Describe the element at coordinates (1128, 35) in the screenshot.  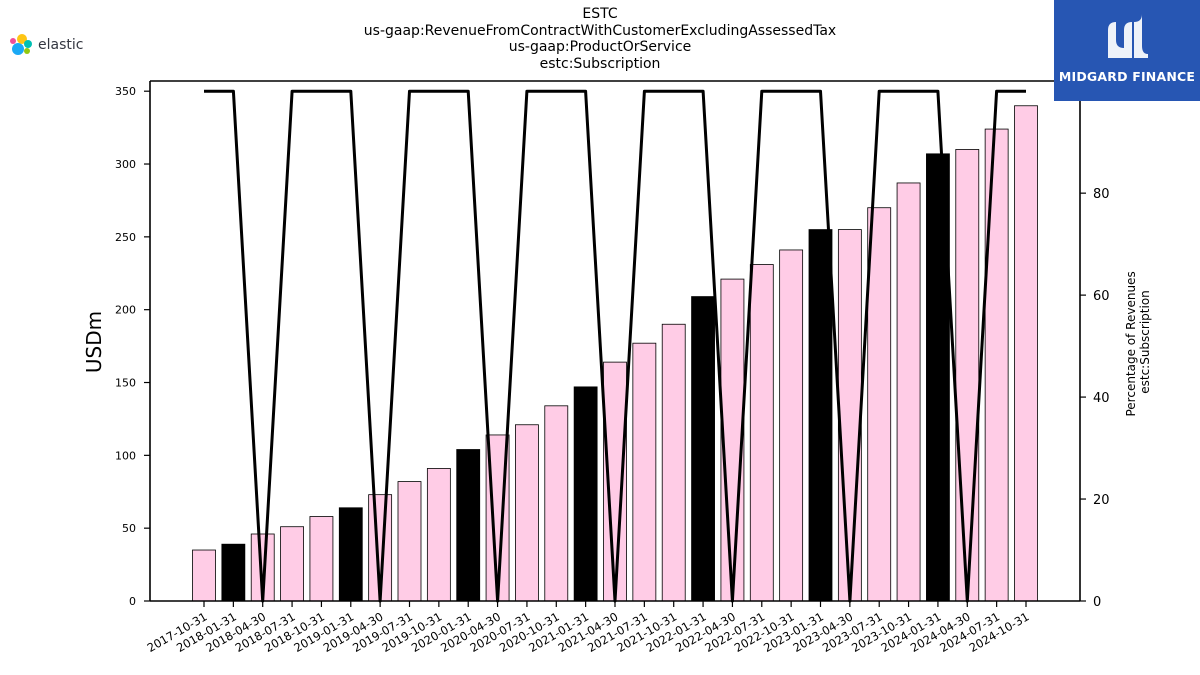
I see `midgard-logo-icon` at that location.